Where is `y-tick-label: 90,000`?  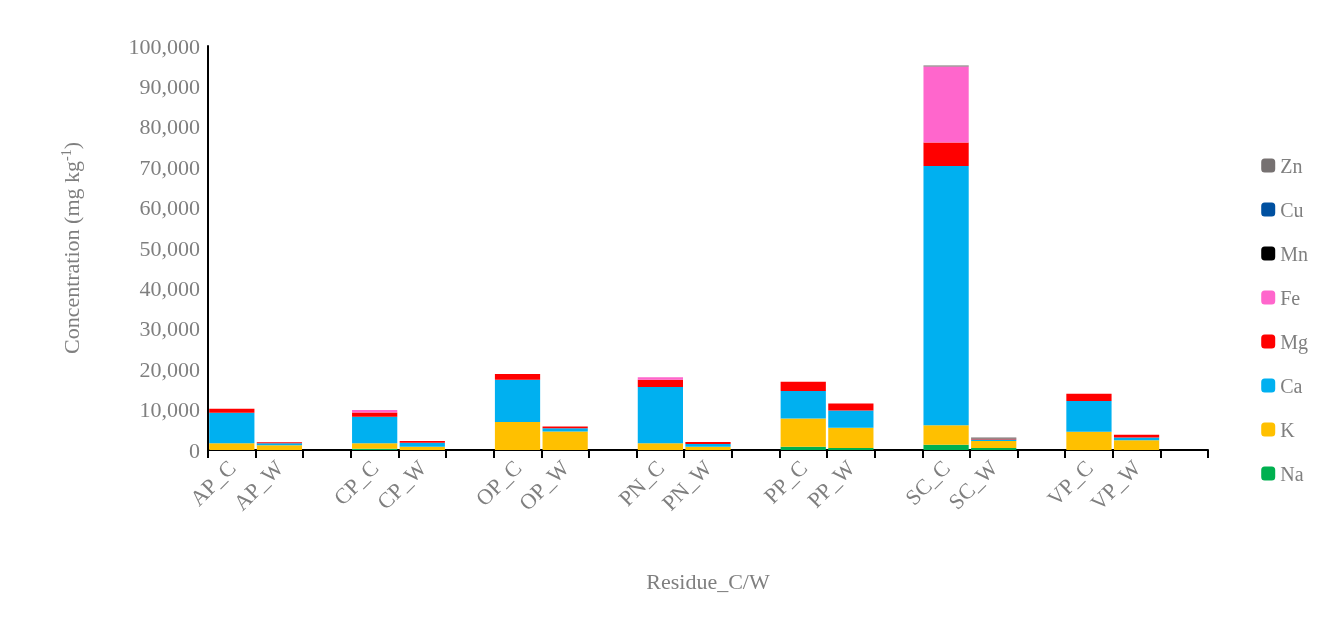 y-tick-label: 90,000 is located at coordinates (169, 86).